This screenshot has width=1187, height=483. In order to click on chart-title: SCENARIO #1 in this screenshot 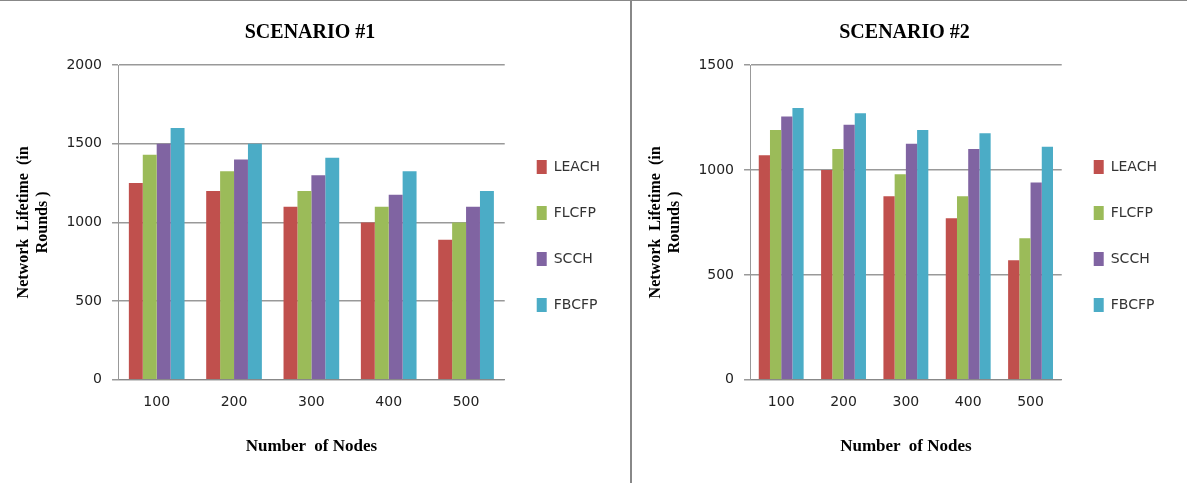, I will do `click(310, 31)`.